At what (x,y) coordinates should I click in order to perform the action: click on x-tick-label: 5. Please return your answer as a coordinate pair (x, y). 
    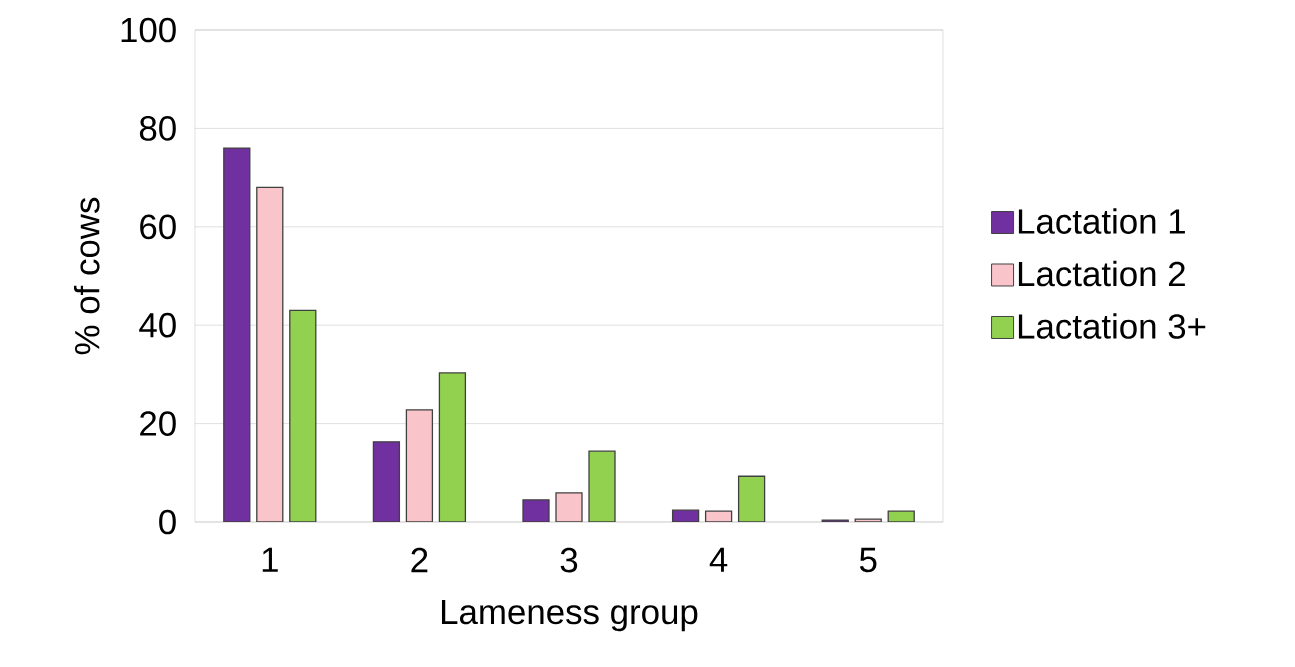
    Looking at the image, I should click on (868, 560).